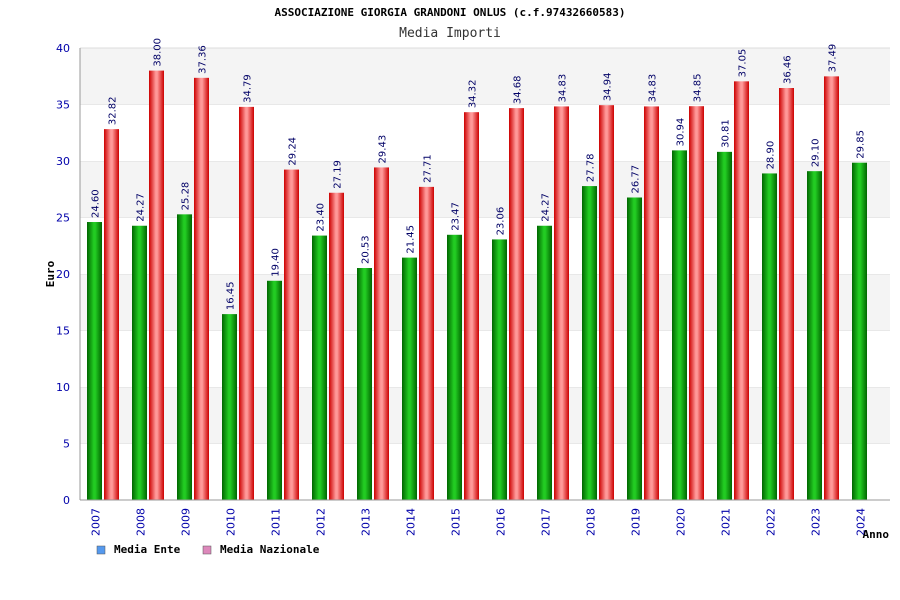 This screenshot has height=600, width=900. I want to click on value-label-media-ente: 25.28, so click(186, 196).